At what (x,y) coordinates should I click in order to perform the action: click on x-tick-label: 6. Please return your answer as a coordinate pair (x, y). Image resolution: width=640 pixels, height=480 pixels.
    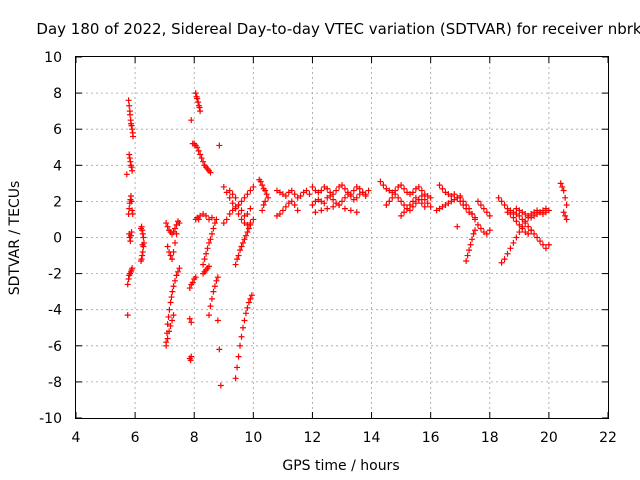
    Looking at the image, I should click on (135, 438).